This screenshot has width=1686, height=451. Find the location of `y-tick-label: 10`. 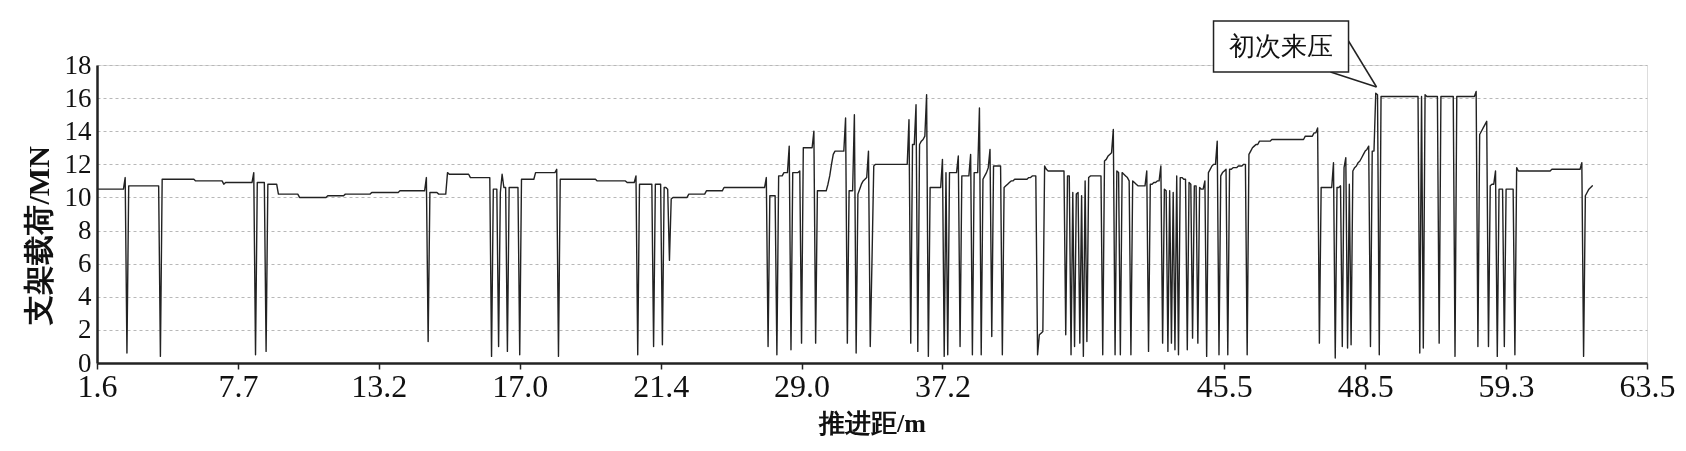

y-tick-label: 10 is located at coordinates (78, 196).